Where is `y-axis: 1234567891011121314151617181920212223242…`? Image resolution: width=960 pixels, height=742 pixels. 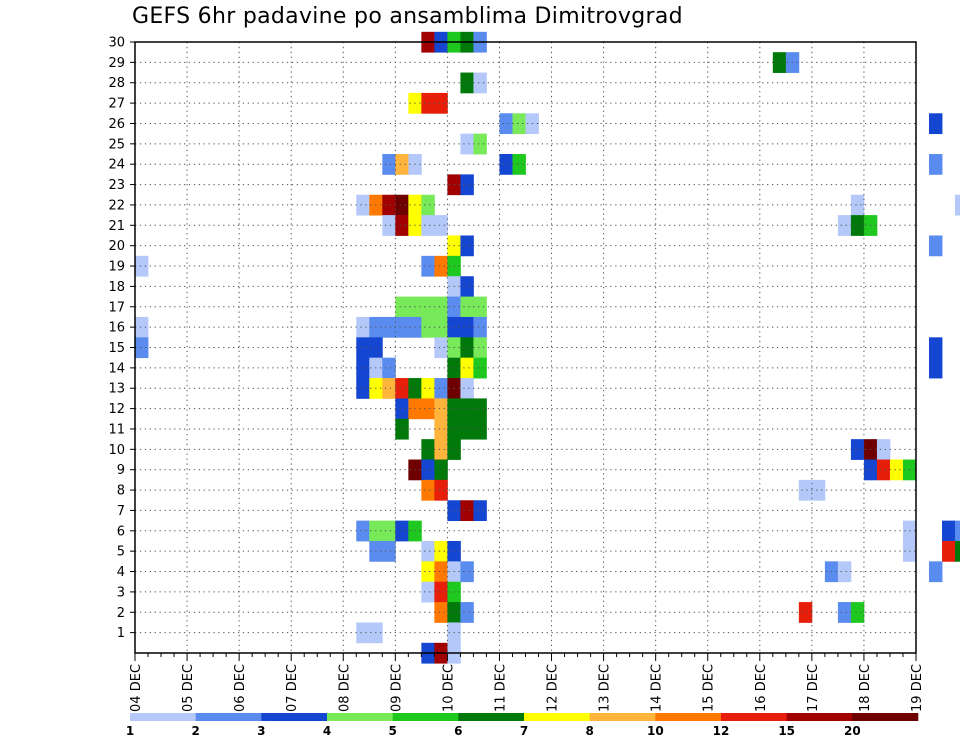 y-axis: 1234567891011121314151617181920212223242… is located at coordinates (121, 338).